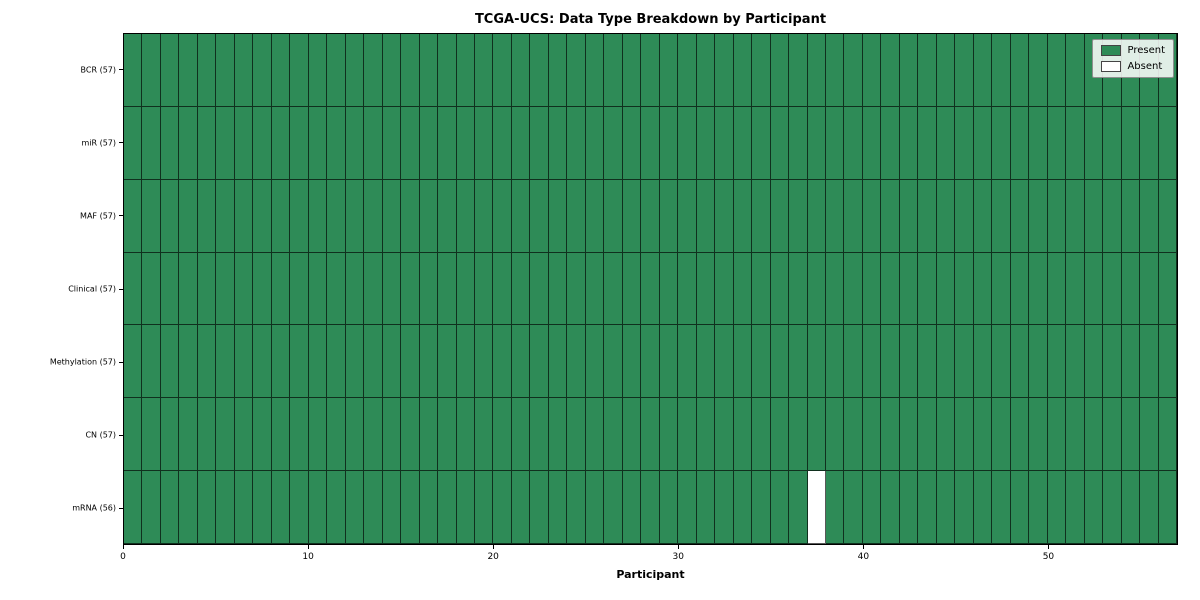  I want to click on x-tick-mark, so click(864, 547).